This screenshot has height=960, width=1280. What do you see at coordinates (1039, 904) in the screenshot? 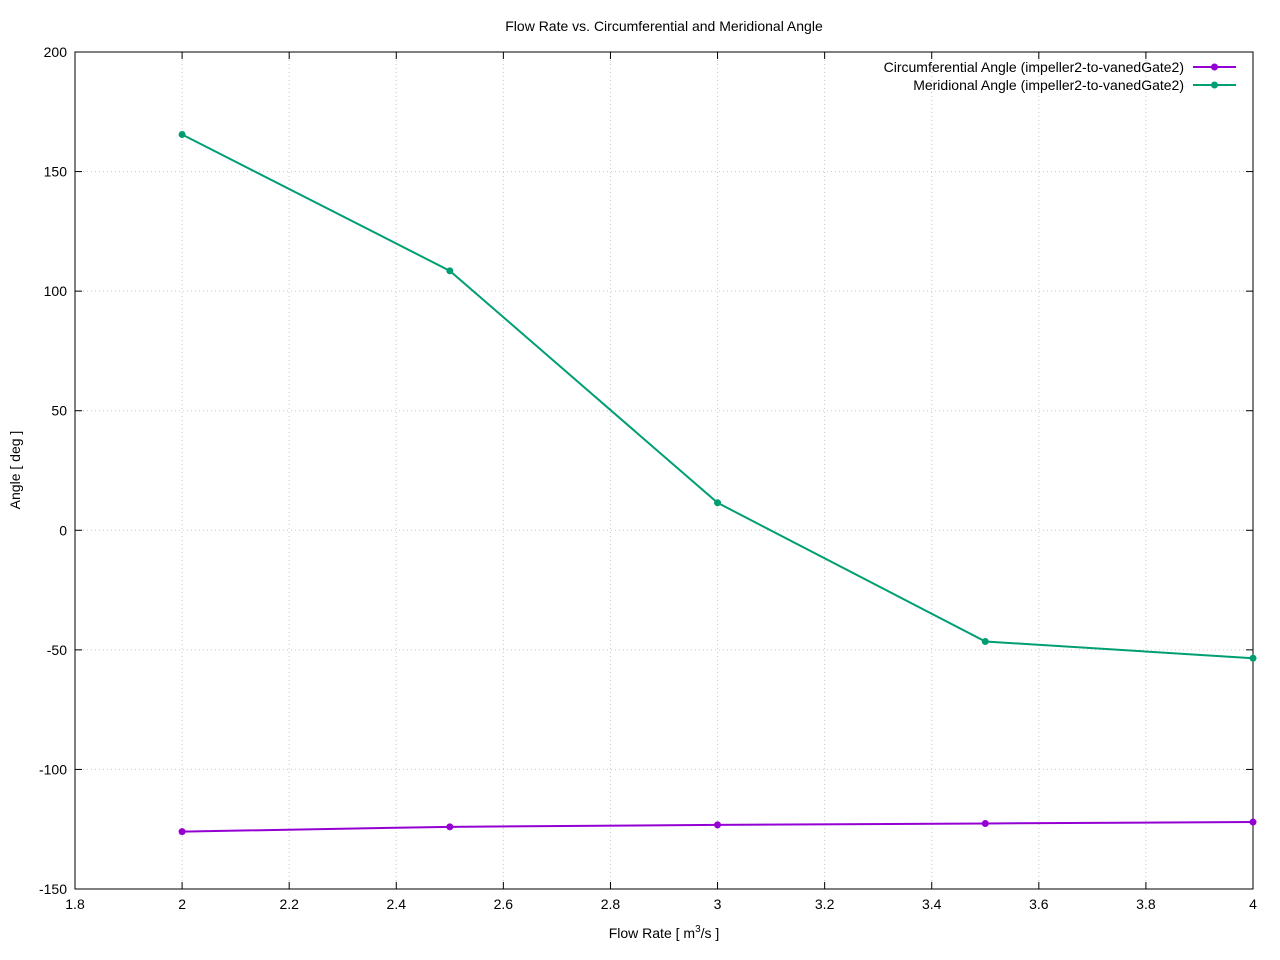
I see `x-tick-label: 3.6` at bounding box center [1039, 904].